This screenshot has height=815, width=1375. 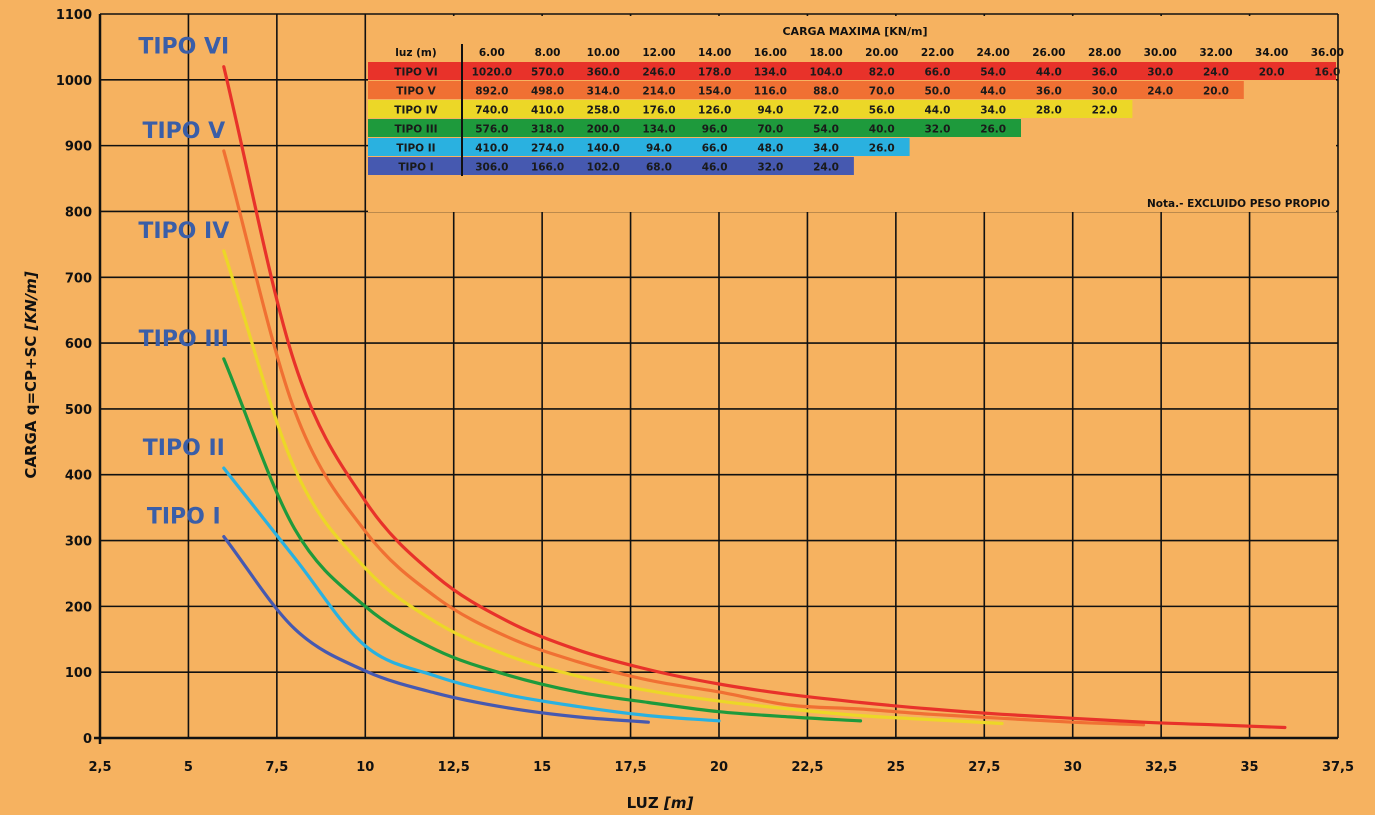 What do you see at coordinates (603, 149) in the screenshot?
I see `table-cell: 140.0` at bounding box center [603, 149].